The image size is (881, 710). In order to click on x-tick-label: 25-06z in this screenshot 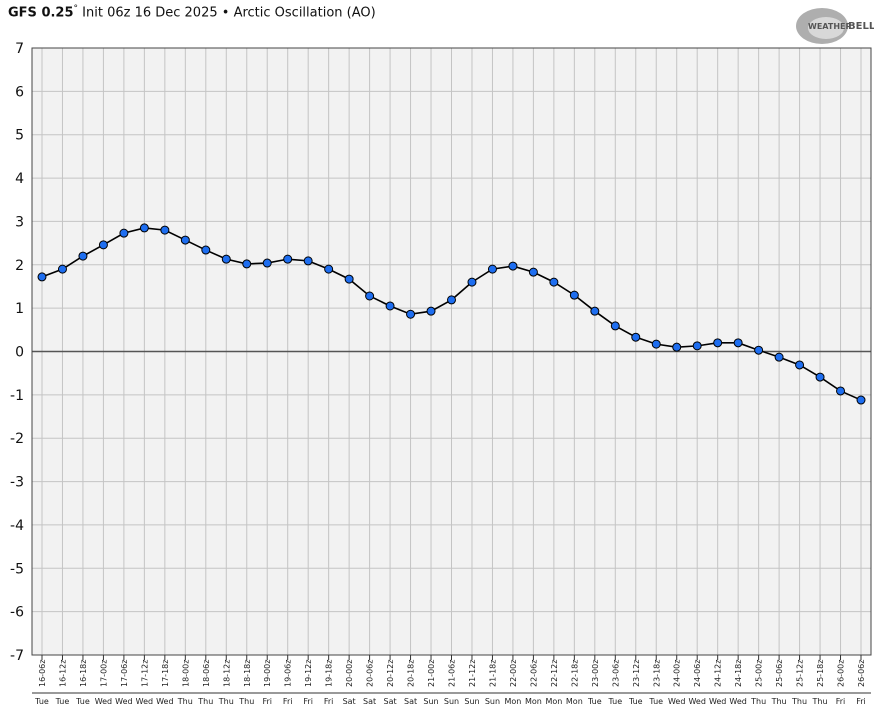, I will do `click(779, 673)`.